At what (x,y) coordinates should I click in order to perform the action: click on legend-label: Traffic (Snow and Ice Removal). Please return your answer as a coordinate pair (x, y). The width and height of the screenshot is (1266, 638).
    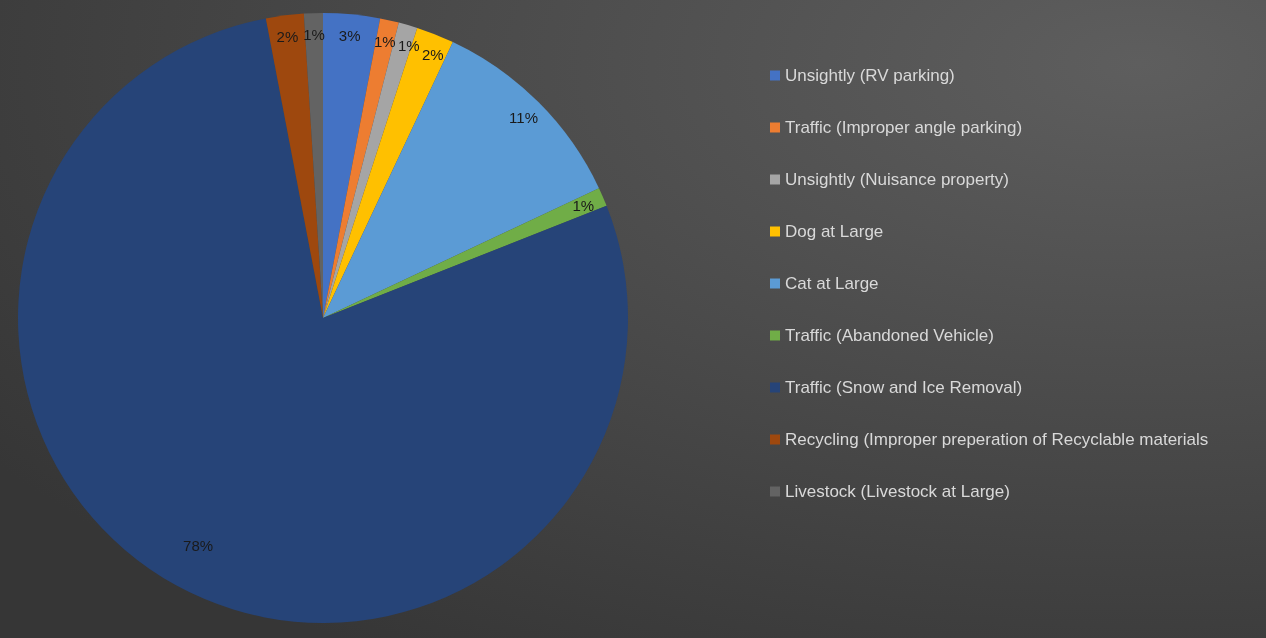
    Looking at the image, I should click on (904, 387).